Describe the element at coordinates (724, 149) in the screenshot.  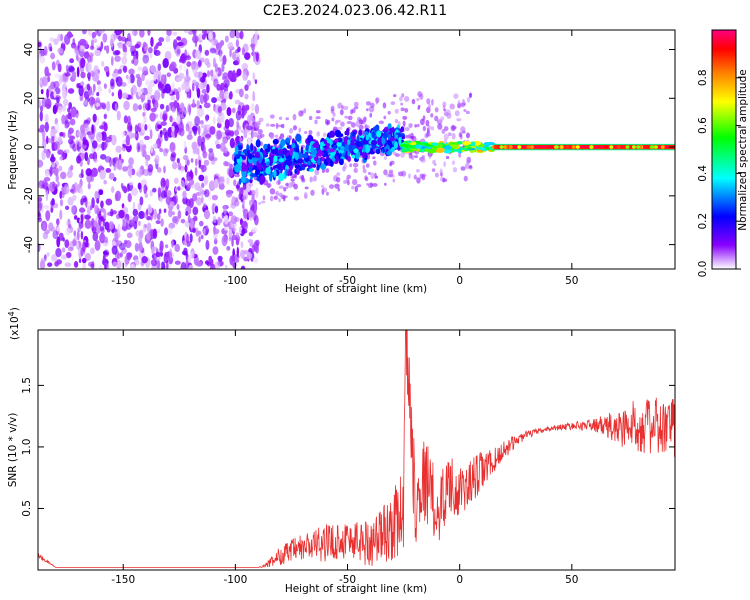
I see `colorbar` at that location.